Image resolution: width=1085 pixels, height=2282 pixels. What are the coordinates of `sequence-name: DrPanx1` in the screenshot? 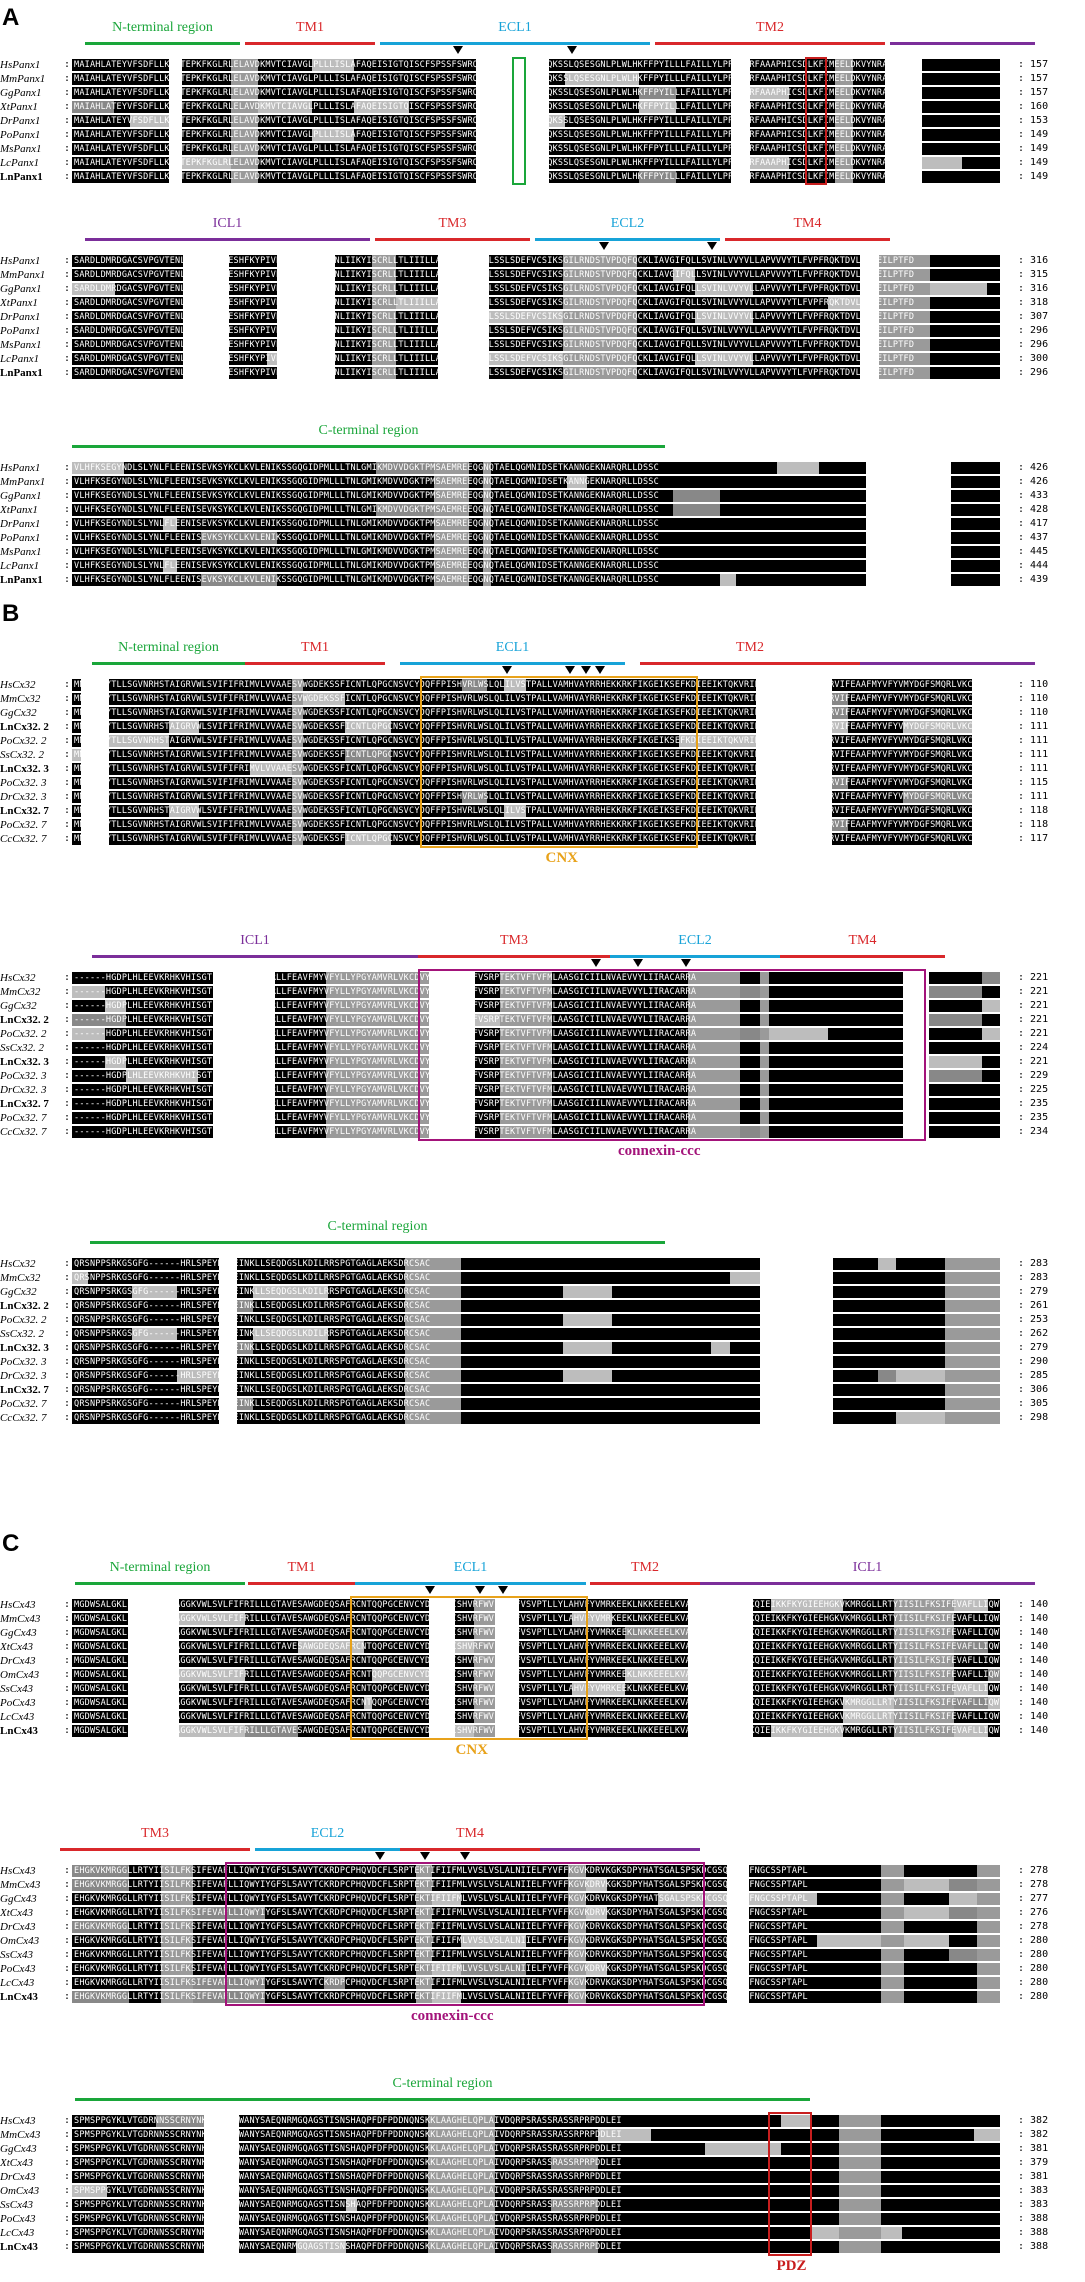 It's located at (20, 121).